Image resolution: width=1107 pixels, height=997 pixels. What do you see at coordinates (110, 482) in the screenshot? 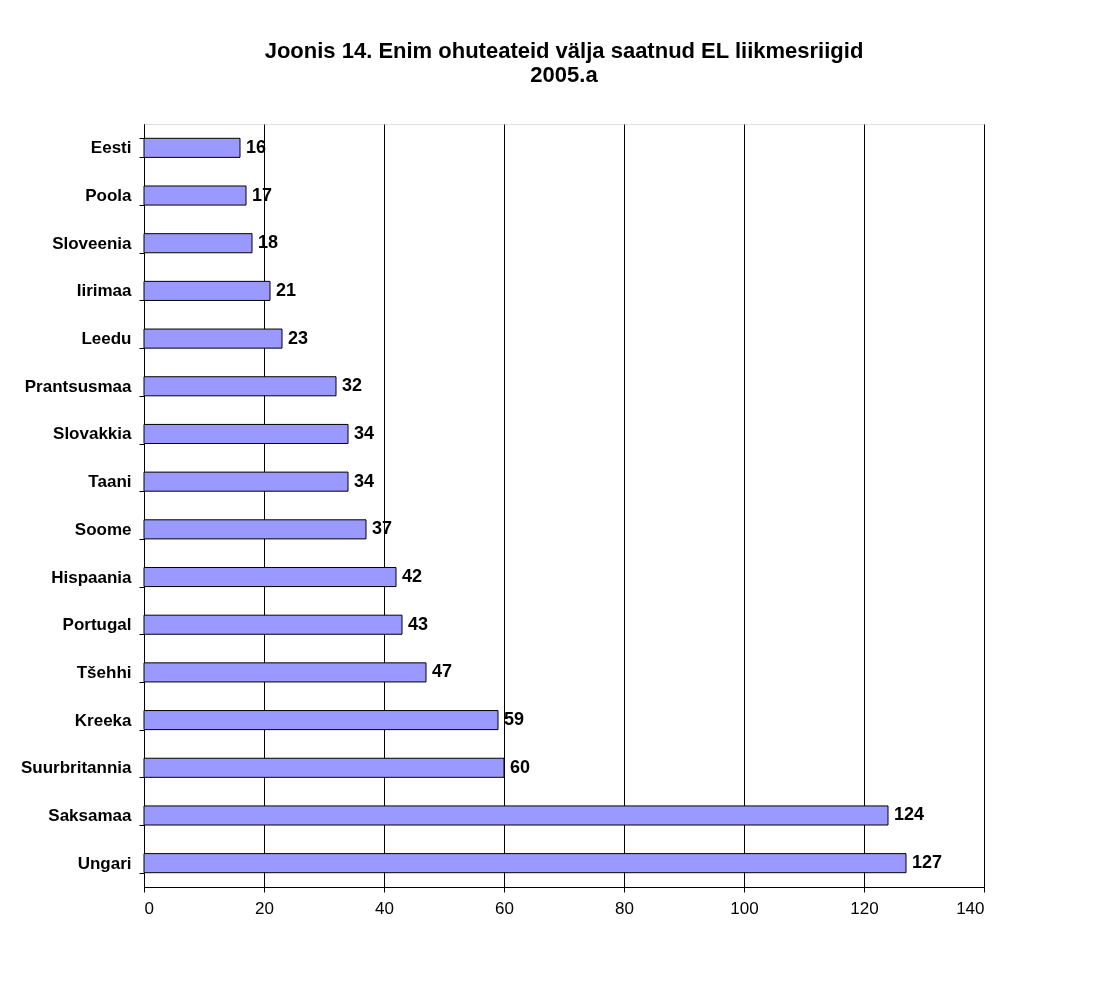
I see `y-tick-label: Taani` at bounding box center [110, 482].